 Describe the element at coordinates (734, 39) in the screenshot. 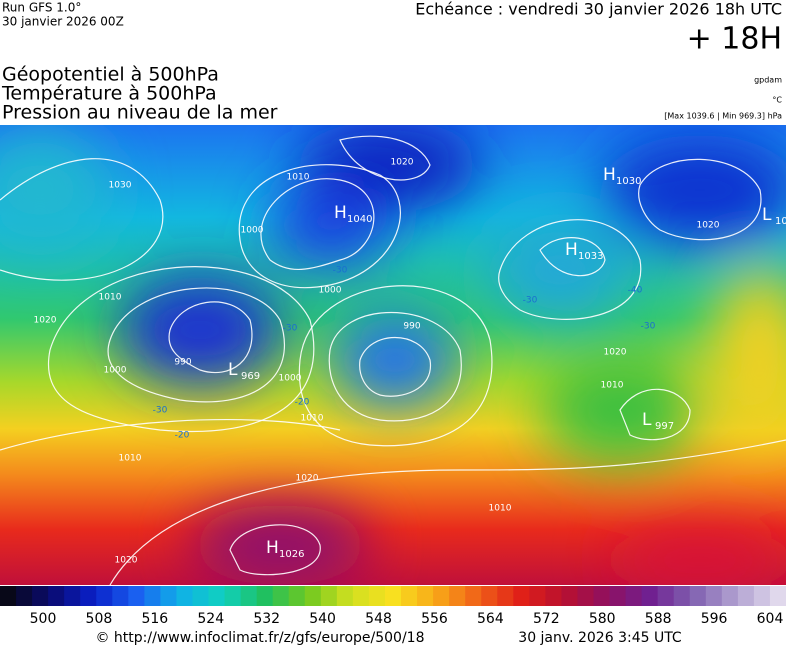

I see `lead-time: + 18H` at that location.